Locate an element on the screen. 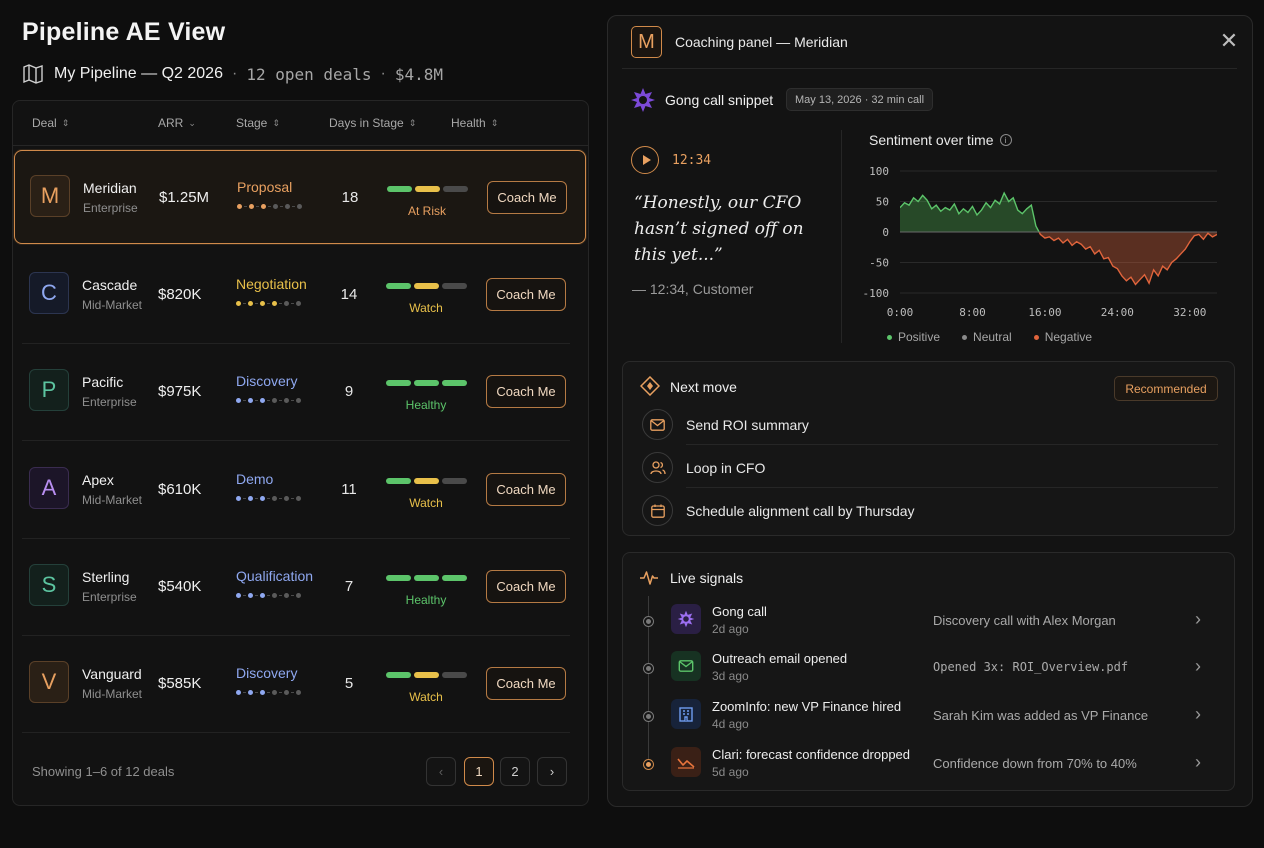  live-signals-card is located at coordinates (928, 671).